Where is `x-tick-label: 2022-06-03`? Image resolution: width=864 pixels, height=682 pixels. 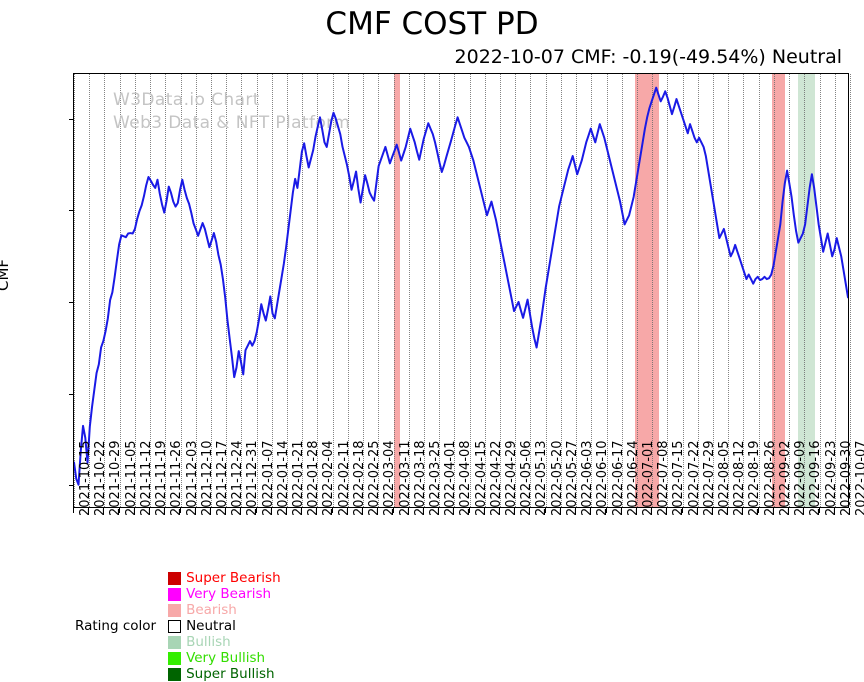 x-tick-label: 2022-06-03 is located at coordinates (588, 478).